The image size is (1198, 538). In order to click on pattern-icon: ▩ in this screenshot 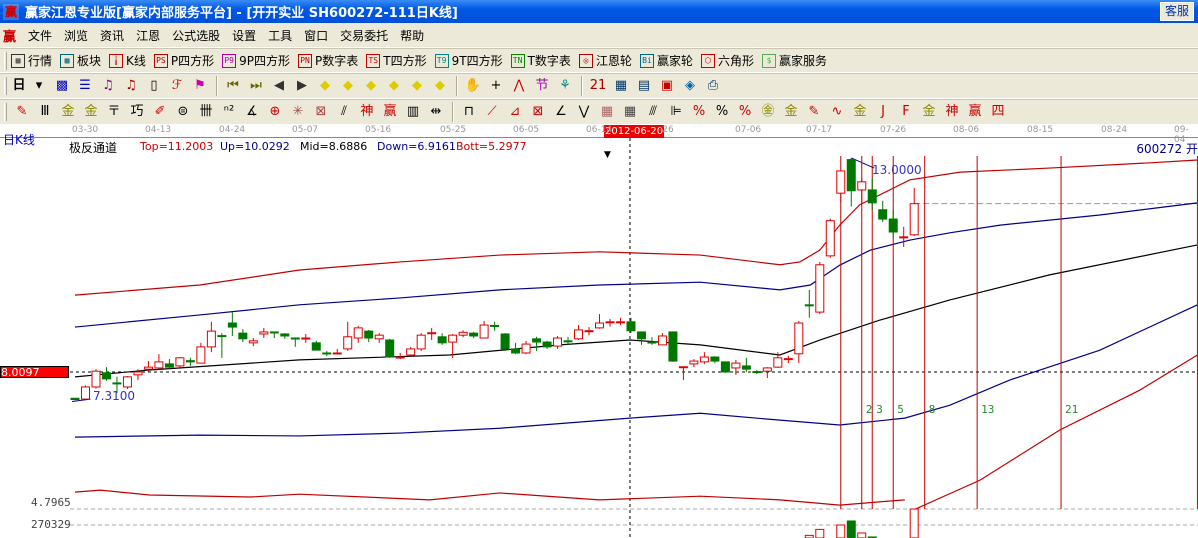, I will do `click(62, 85)`.